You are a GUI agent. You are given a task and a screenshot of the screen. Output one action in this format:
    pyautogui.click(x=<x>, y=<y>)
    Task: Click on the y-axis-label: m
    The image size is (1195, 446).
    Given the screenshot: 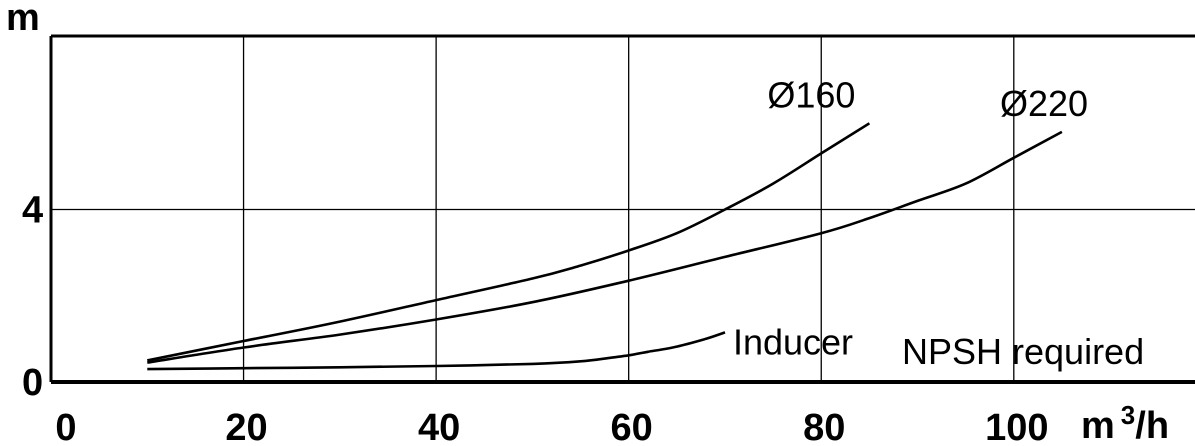 What is the action you would take?
    pyautogui.click(x=23, y=19)
    